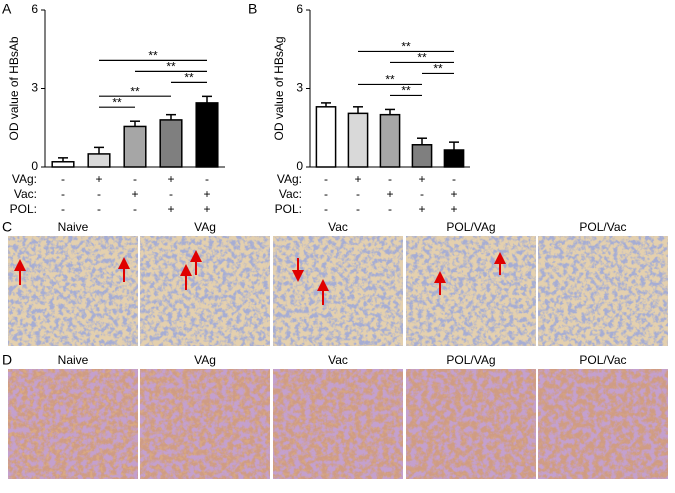 The width and height of the screenshot is (675, 493). I want to click on y-axis-label: OD value of HBsAg, so click(279, 88).